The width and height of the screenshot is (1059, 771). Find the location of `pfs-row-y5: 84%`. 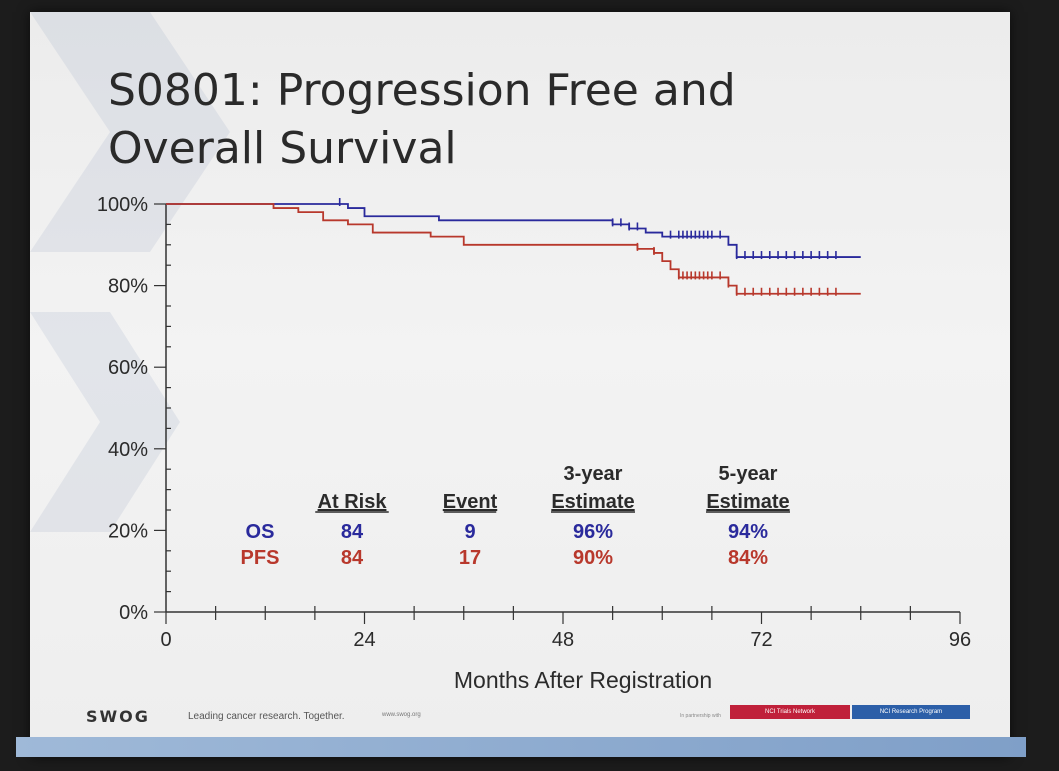

pfs-row-y5: 84% is located at coordinates (748, 558).